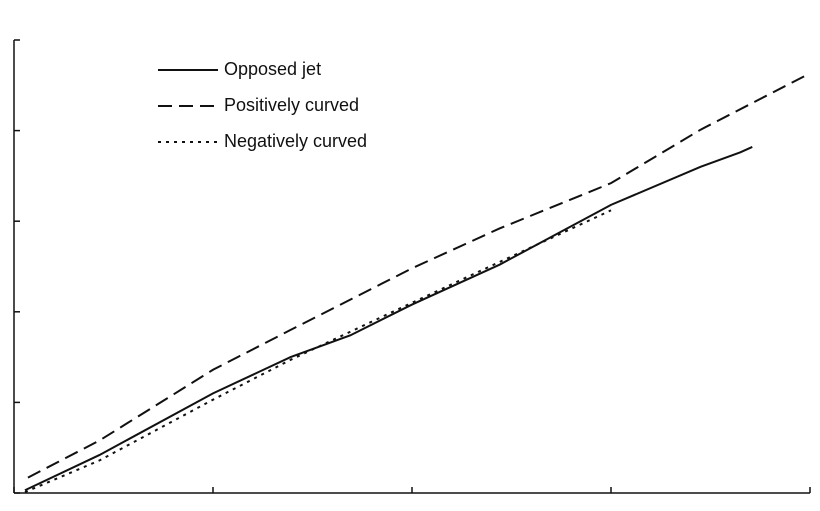 This screenshot has height=511, width=820. I want to click on legend-label: Positively curved, so click(291, 105).